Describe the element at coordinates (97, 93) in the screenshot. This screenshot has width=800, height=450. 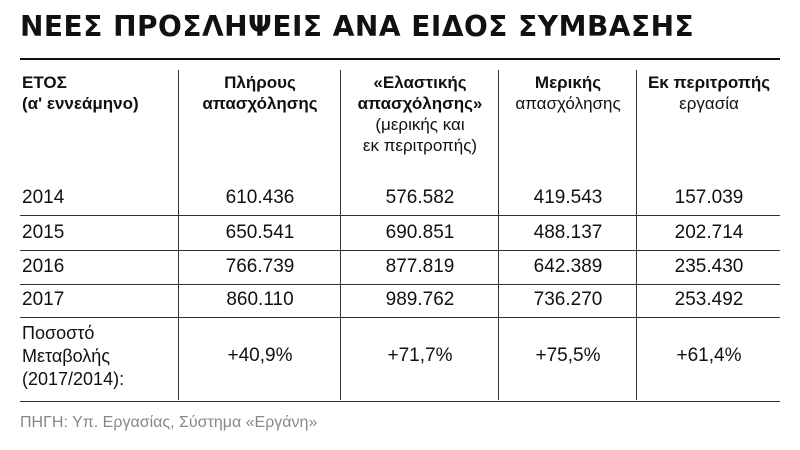
I see `header-year: ΕΤΟΣ (α' εννεάμηνο)` at that location.